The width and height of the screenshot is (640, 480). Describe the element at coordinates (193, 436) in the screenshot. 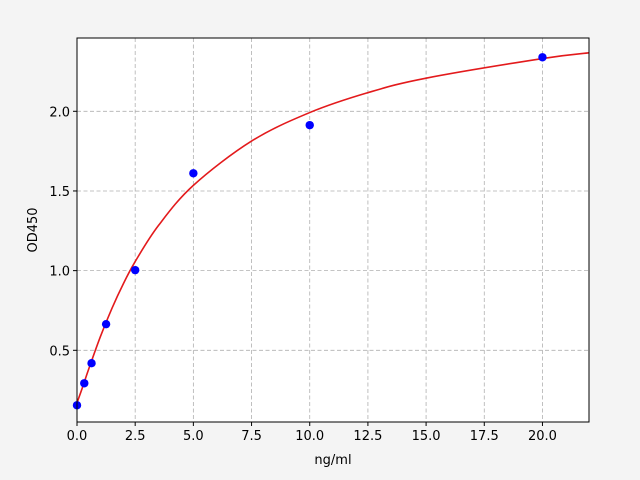

I see `x-tick-label: 5.0` at that location.